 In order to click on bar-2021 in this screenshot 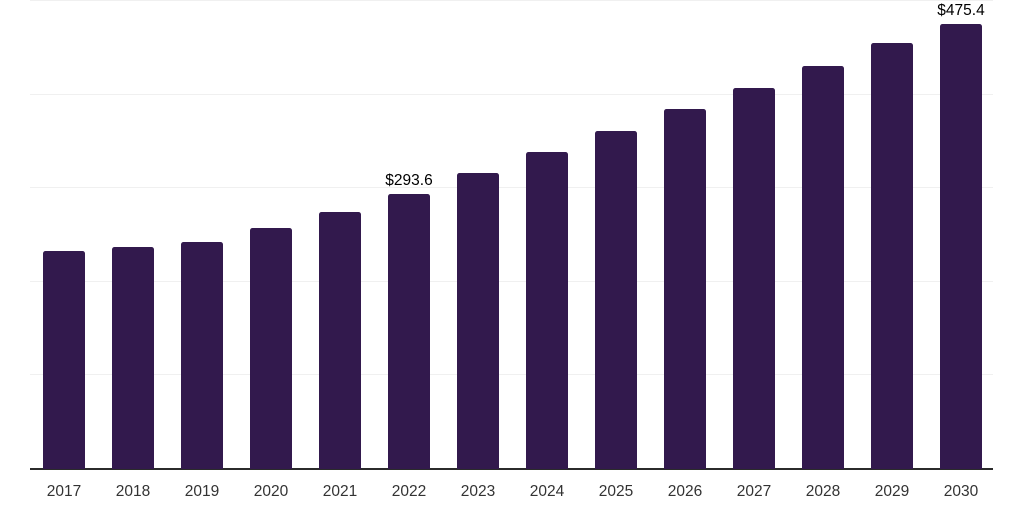, I will do `click(340, 340)`.